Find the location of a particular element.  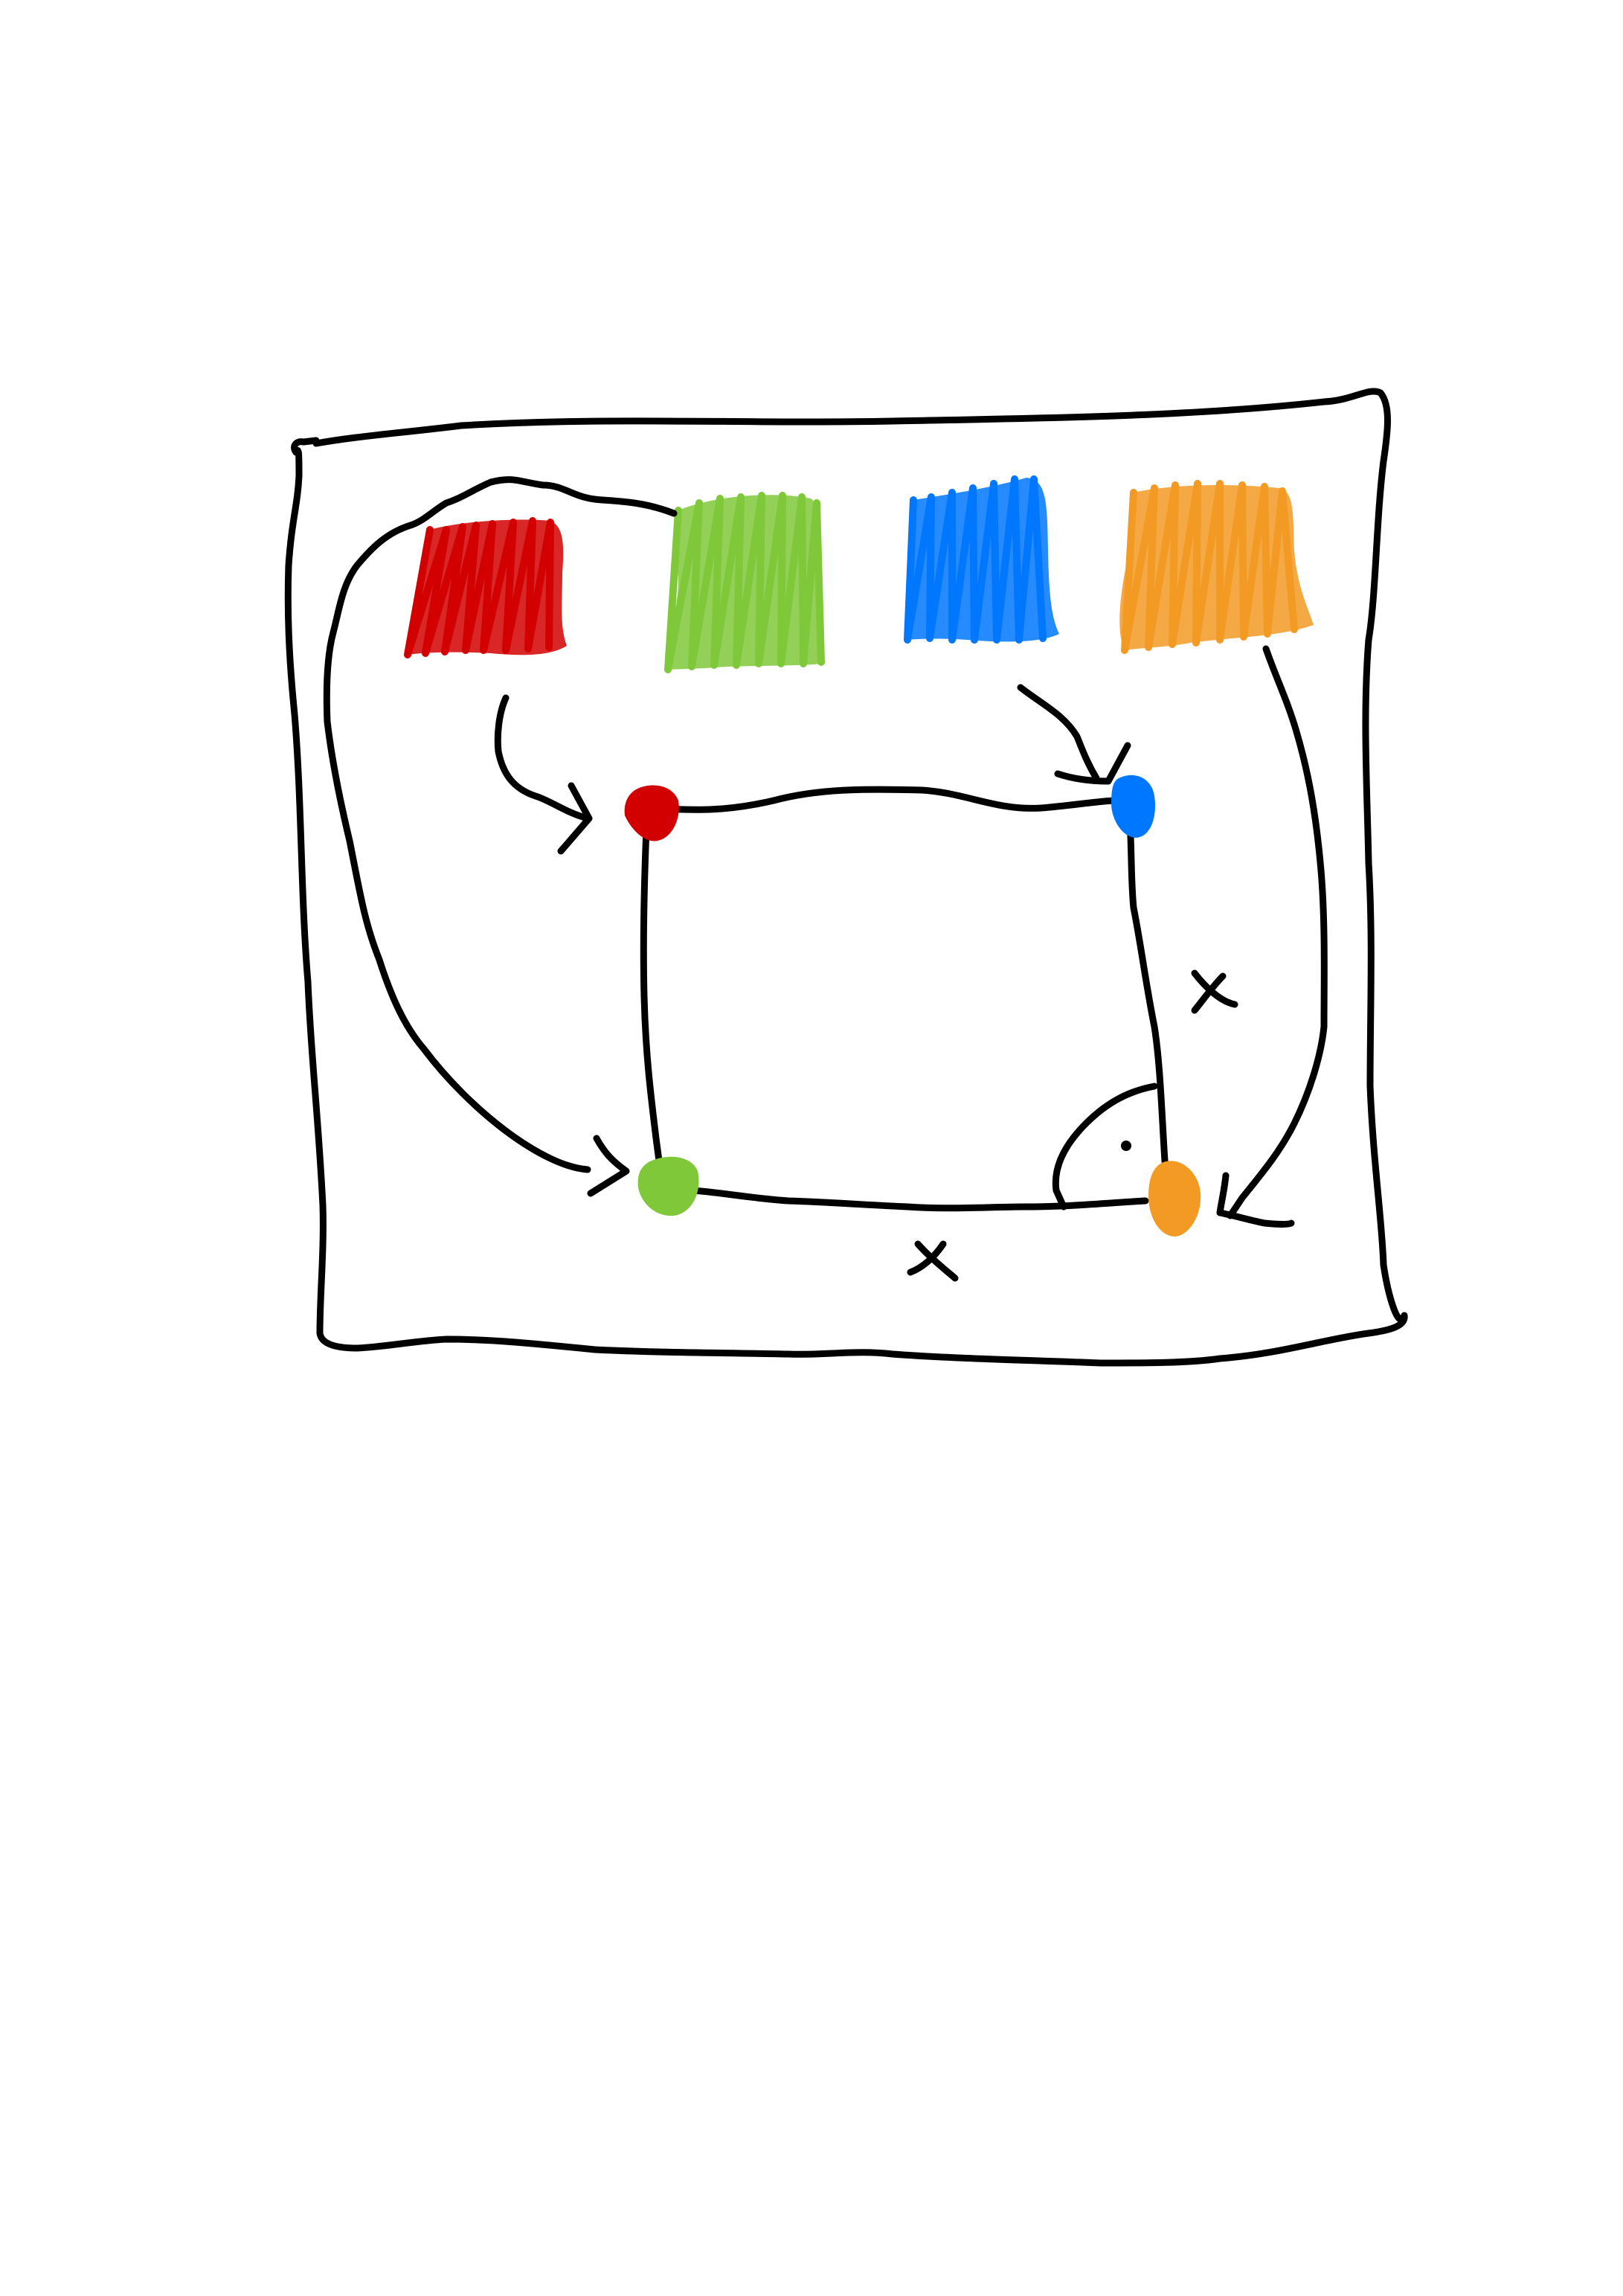

cross-mark-right-edge is located at coordinates (1214, 991).